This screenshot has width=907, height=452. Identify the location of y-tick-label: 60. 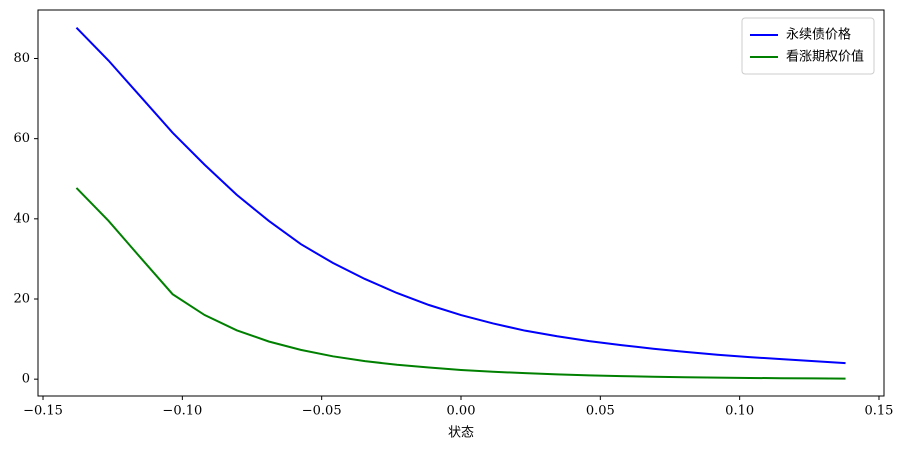
(21, 138).